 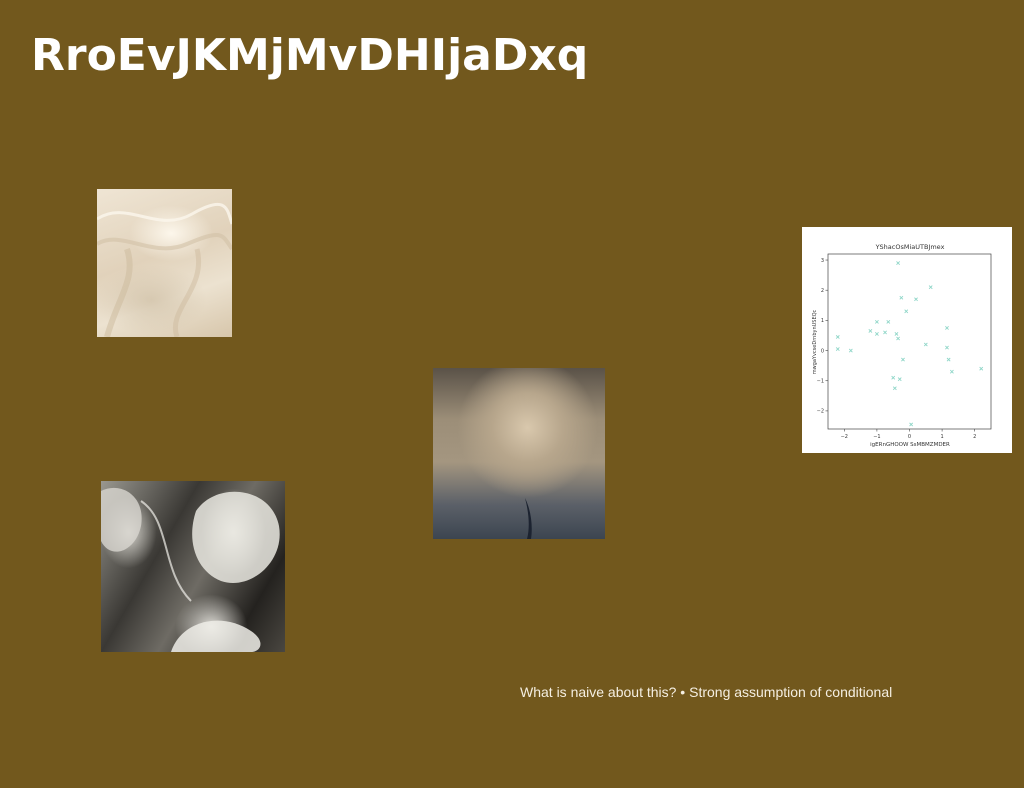 What do you see at coordinates (815, 341) in the screenshot?
I see `chart-y-label: mwgaYvcseDrnbynUSEQc` at bounding box center [815, 341].